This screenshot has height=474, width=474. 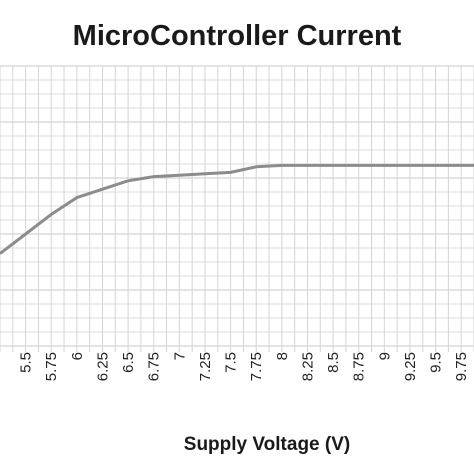 What do you see at coordinates (359, 366) in the screenshot?
I see `x-tick-label: 8.75` at bounding box center [359, 366].